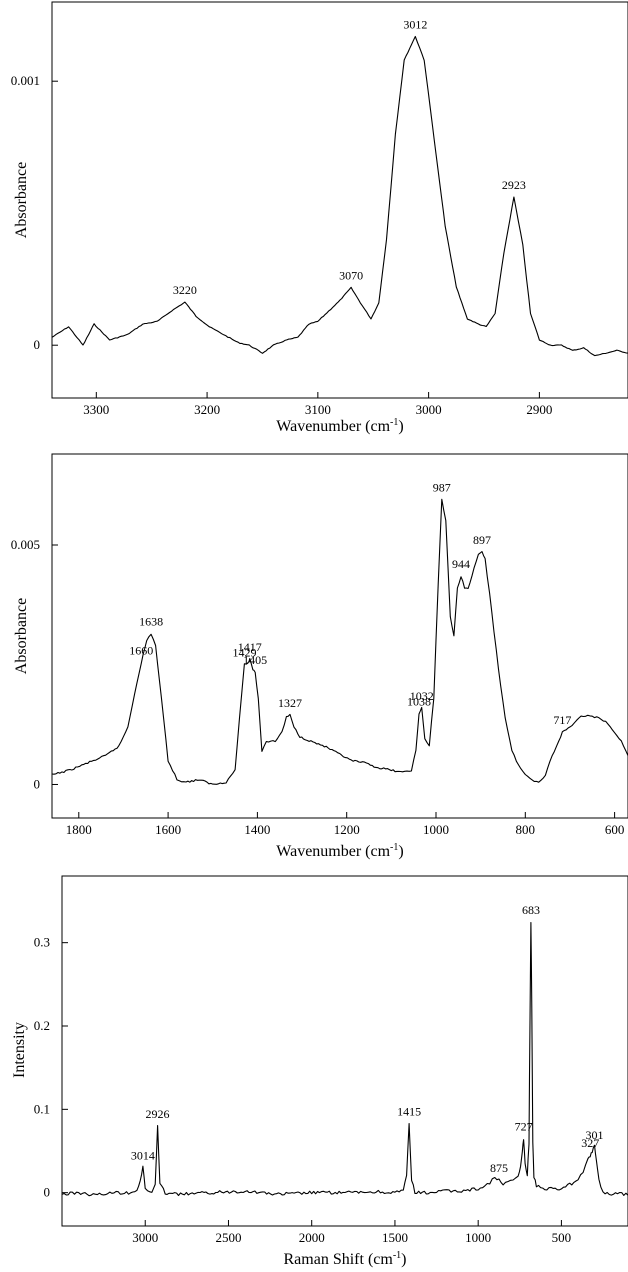  What do you see at coordinates (442, 488) in the screenshot?
I see `peak-label: 987` at bounding box center [442, 488].